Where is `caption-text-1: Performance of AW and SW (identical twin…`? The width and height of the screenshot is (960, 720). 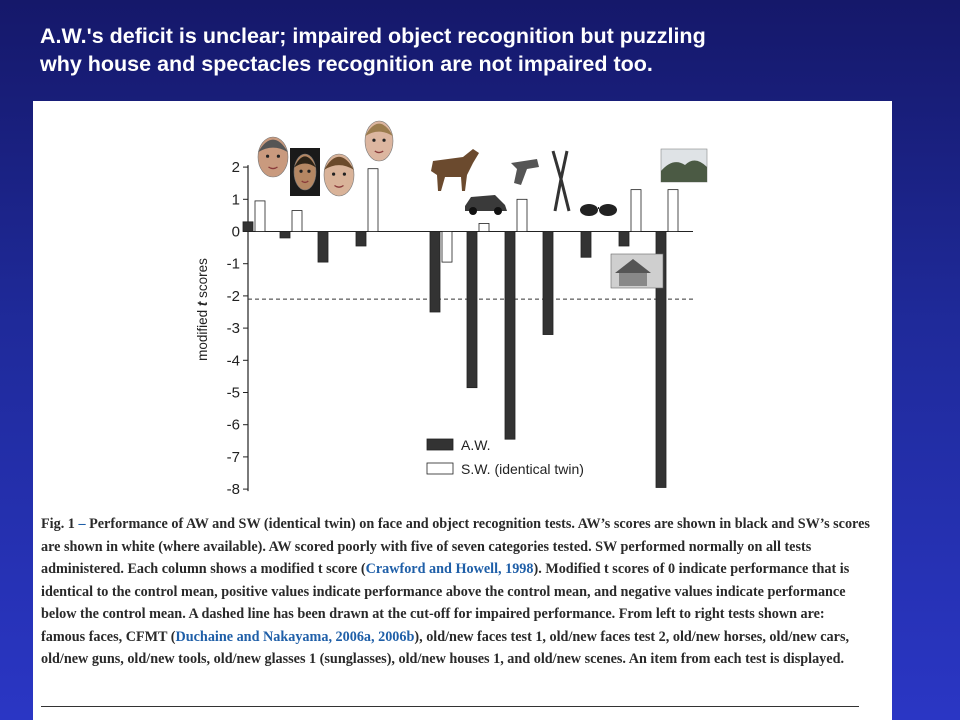
caption-text-1: Performance of AW and SW (identical twin… is located at coordinates (455, 546).